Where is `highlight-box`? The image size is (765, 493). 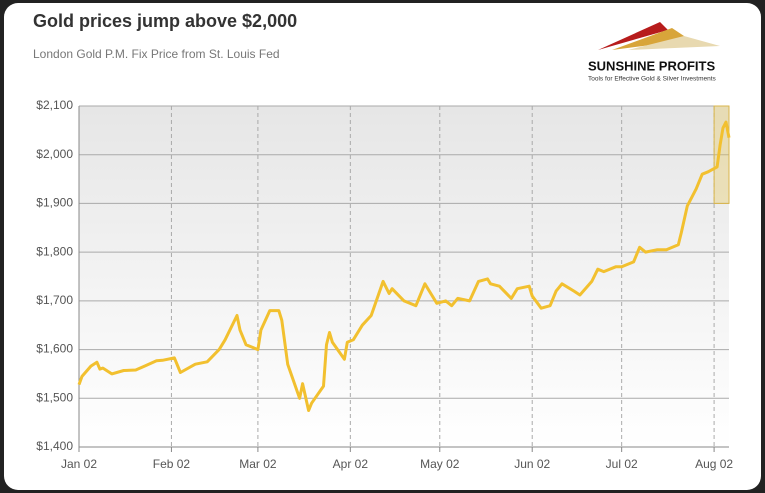
highlight-box is located at coordinates (721, 154).